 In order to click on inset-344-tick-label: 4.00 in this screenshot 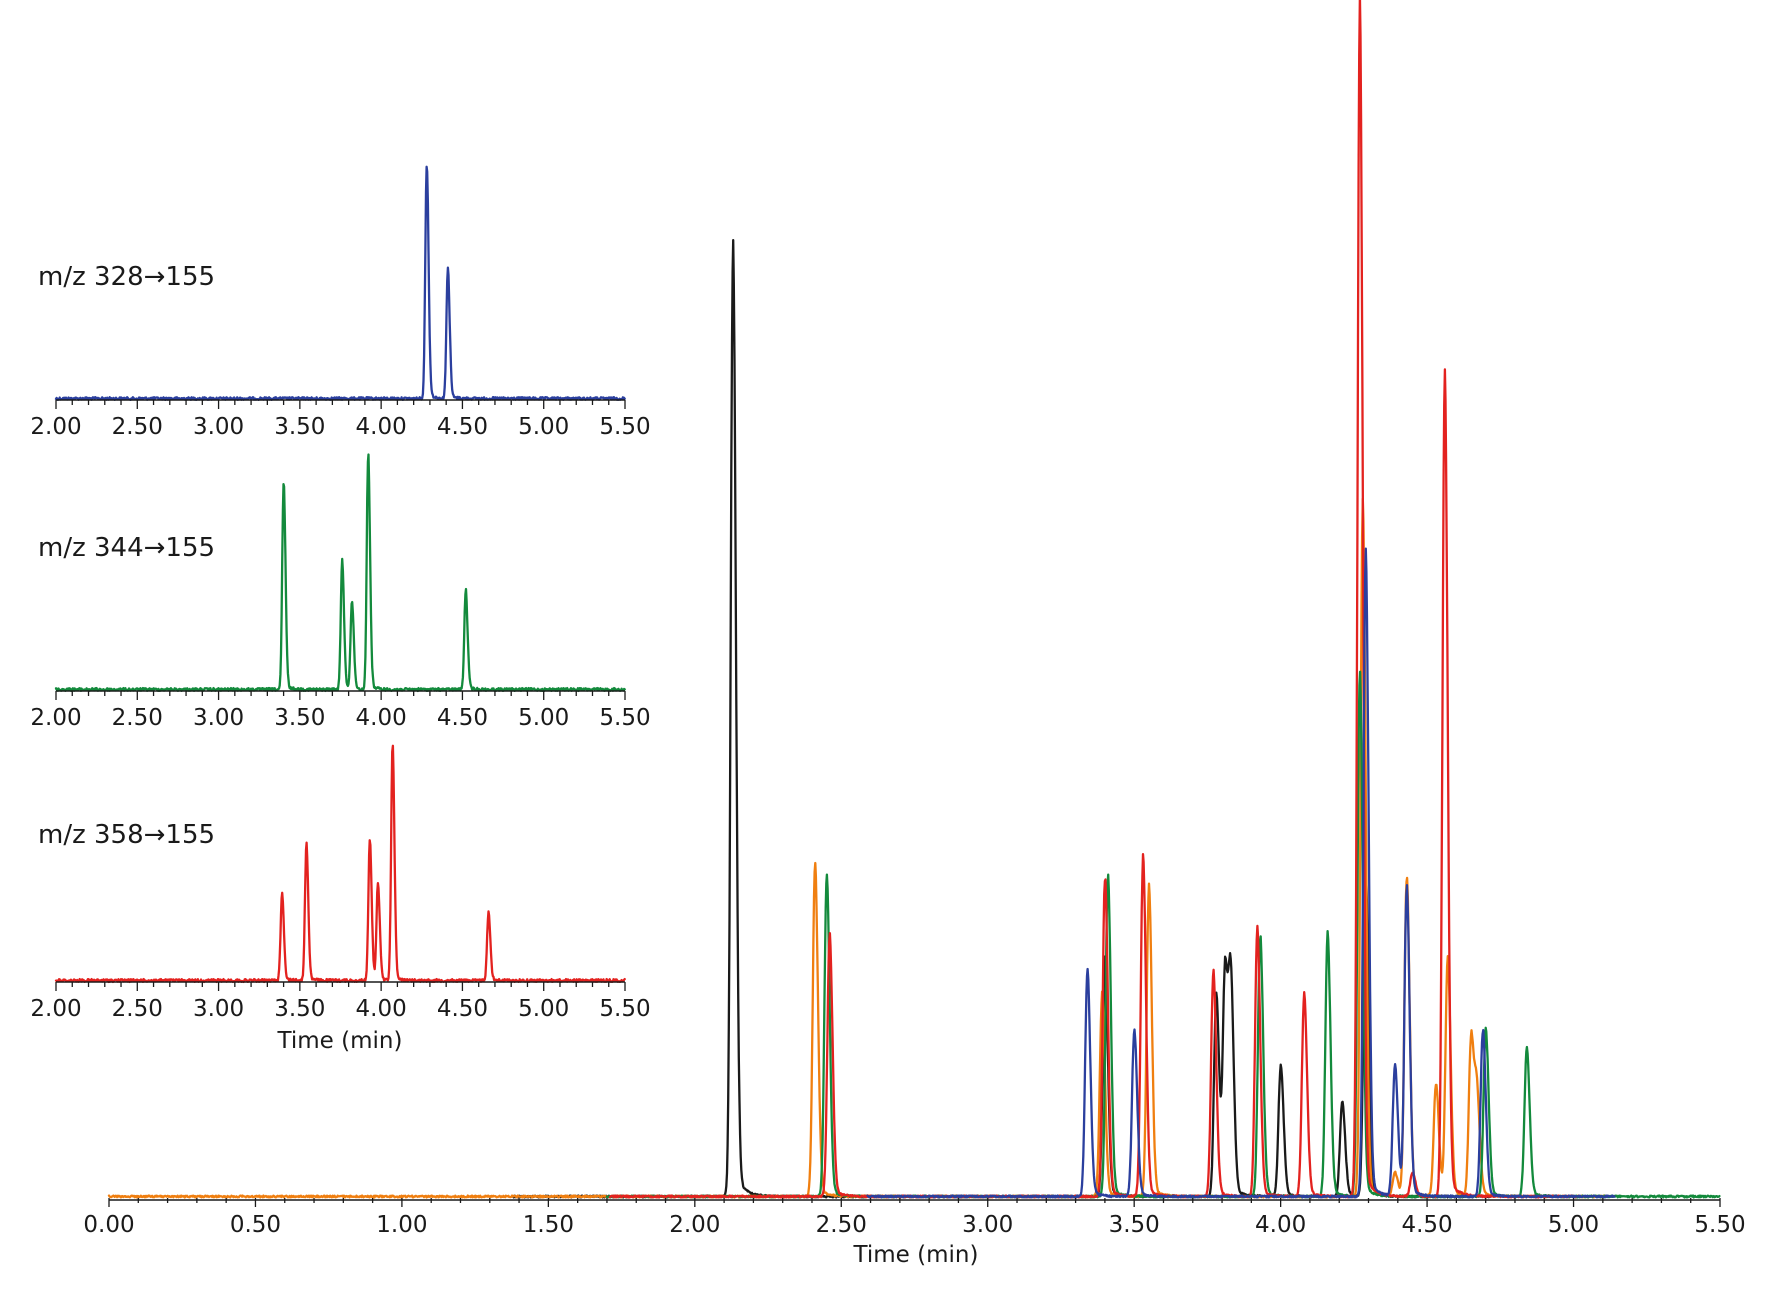, I will do `click(381, 718)`.